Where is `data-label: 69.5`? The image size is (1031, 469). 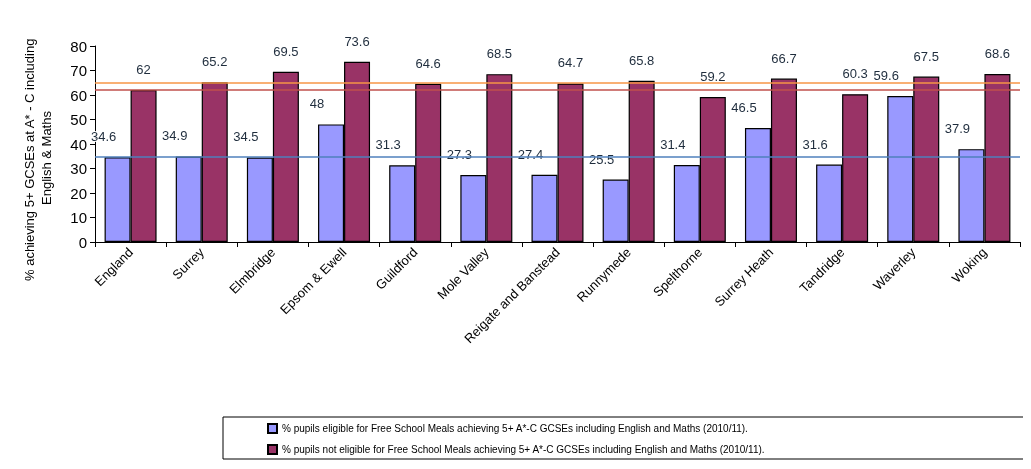
data-label: 69.5 is located at coordinates (286, 51).